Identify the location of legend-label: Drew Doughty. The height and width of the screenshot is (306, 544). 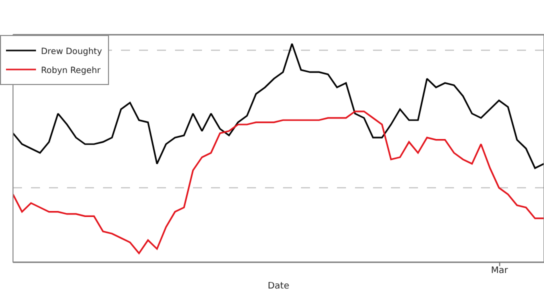
(71, 51).